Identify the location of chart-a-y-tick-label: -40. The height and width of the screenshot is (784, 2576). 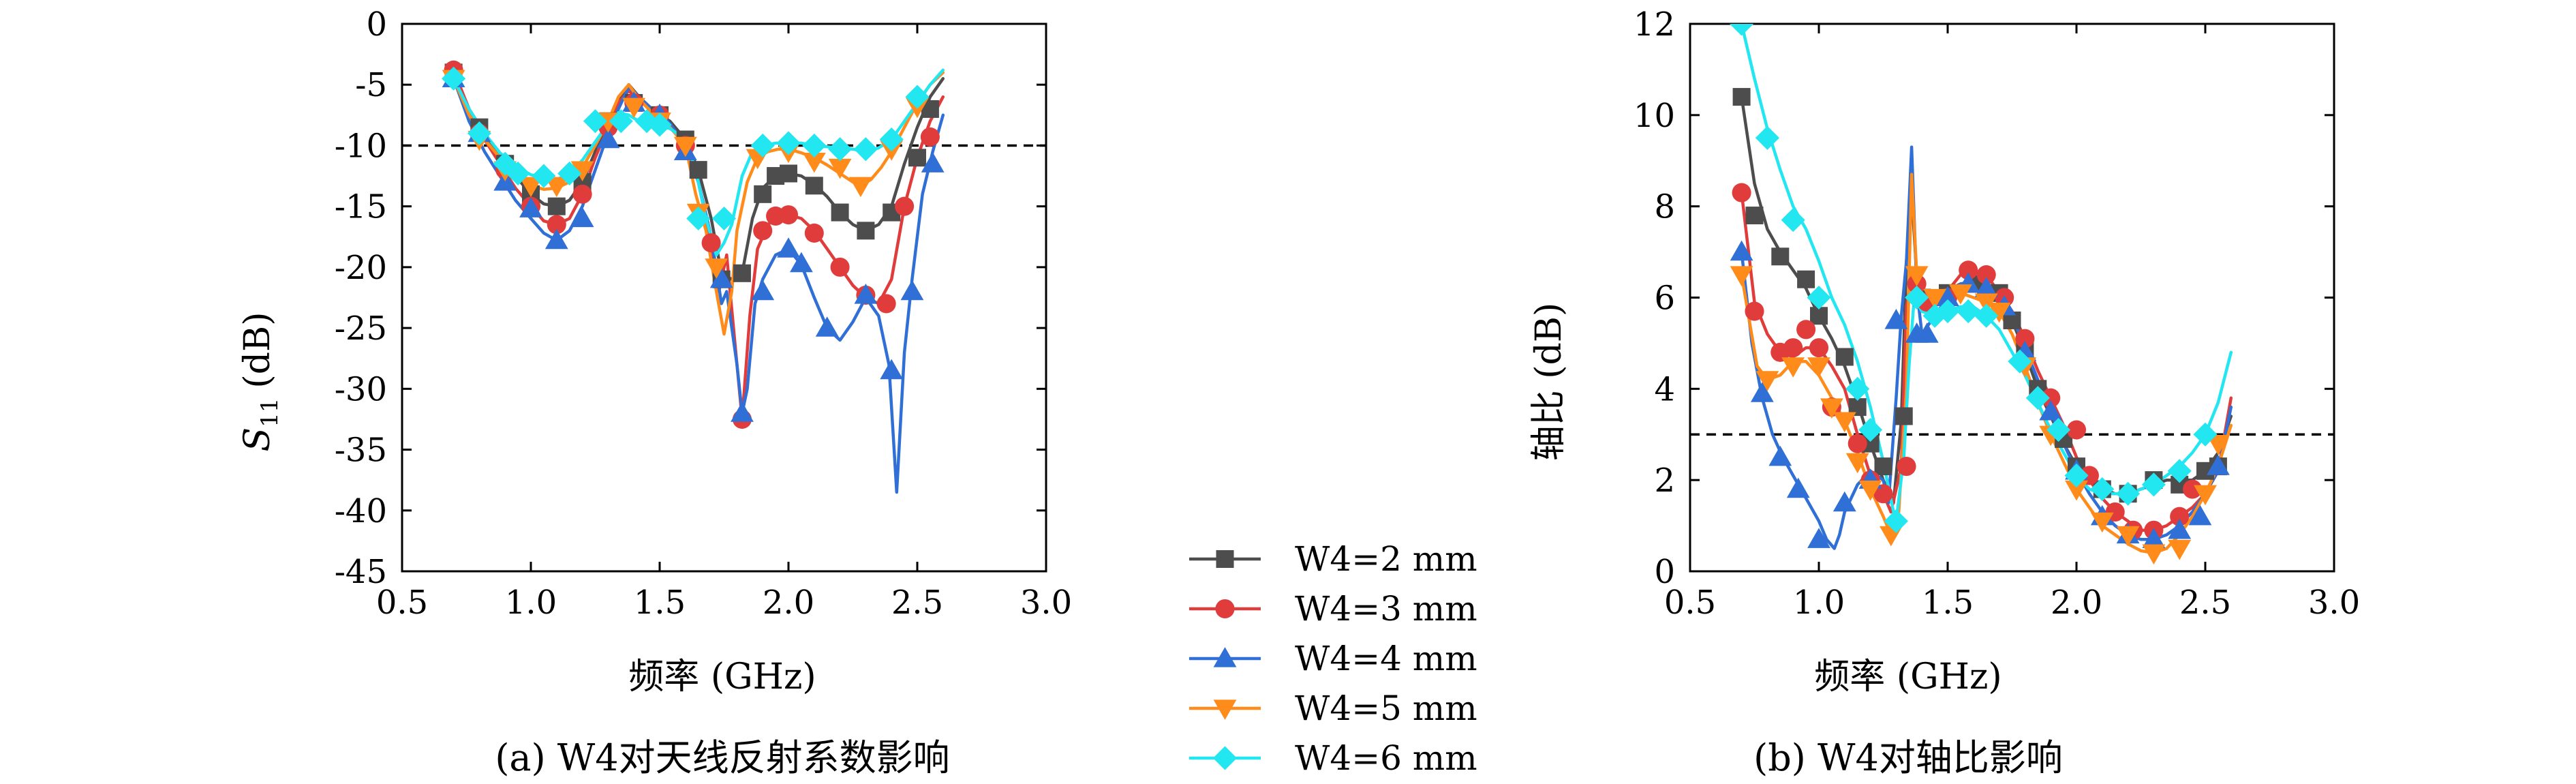
(361, 511).